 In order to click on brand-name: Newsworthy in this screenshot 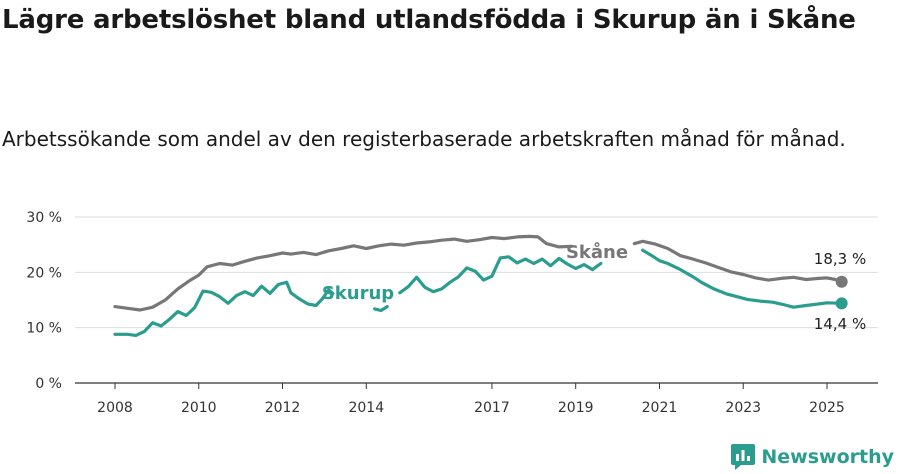, I will do `click(827, 457)`.